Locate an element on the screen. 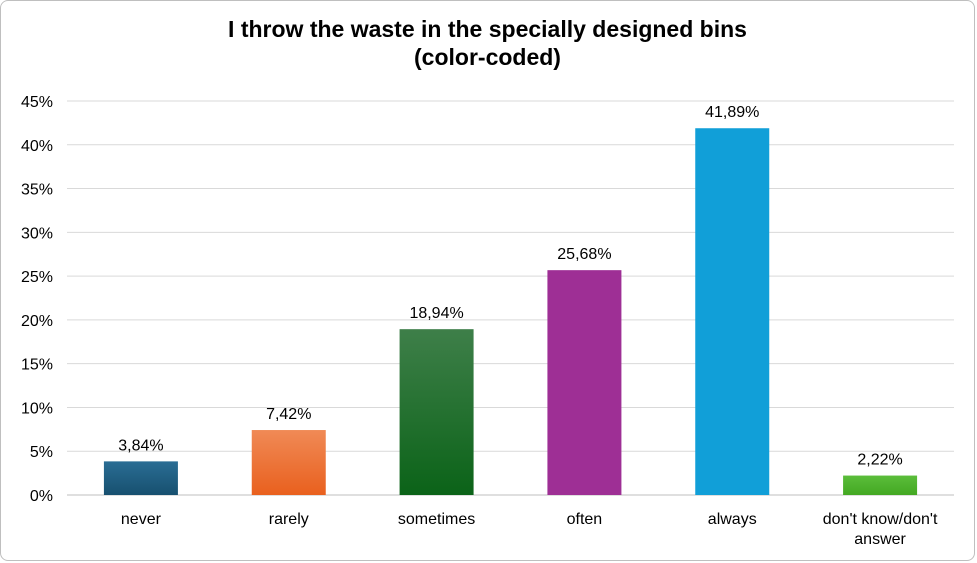  data-label: 3,84% is located at coordinates (140, 445).